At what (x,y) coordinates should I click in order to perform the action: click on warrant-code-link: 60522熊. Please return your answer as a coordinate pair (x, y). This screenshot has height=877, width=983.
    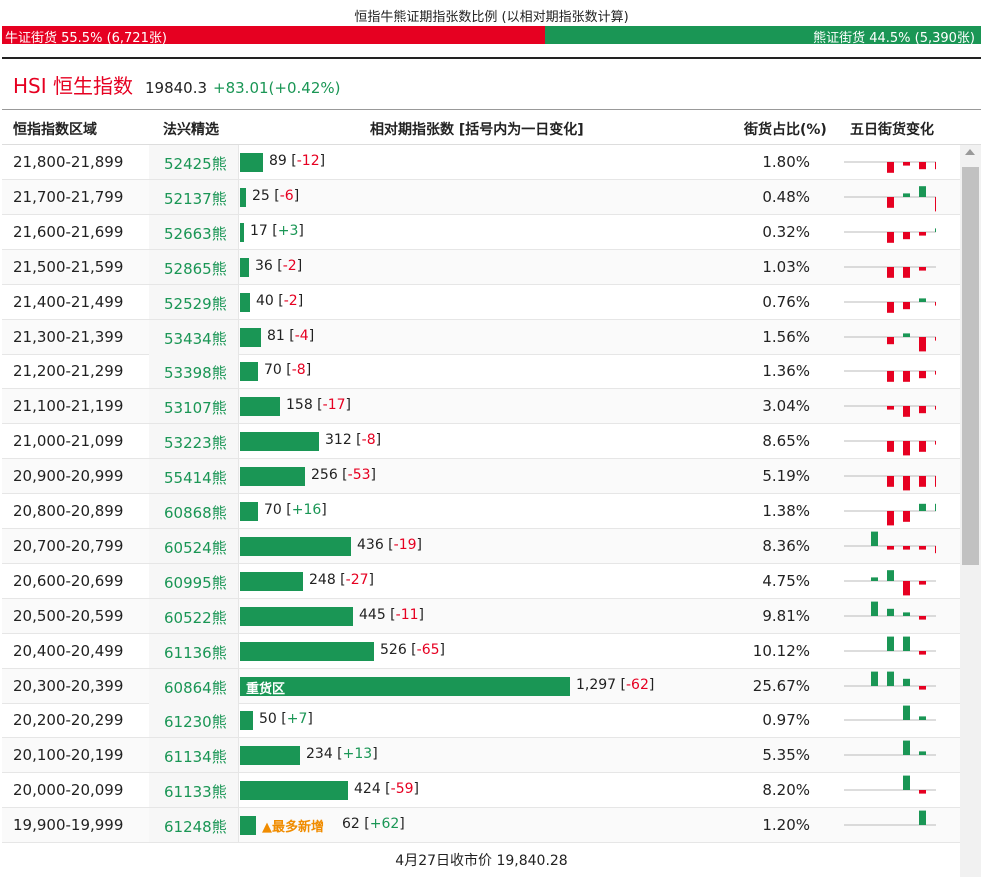
    Looking at the image, I should click on (195, 617).